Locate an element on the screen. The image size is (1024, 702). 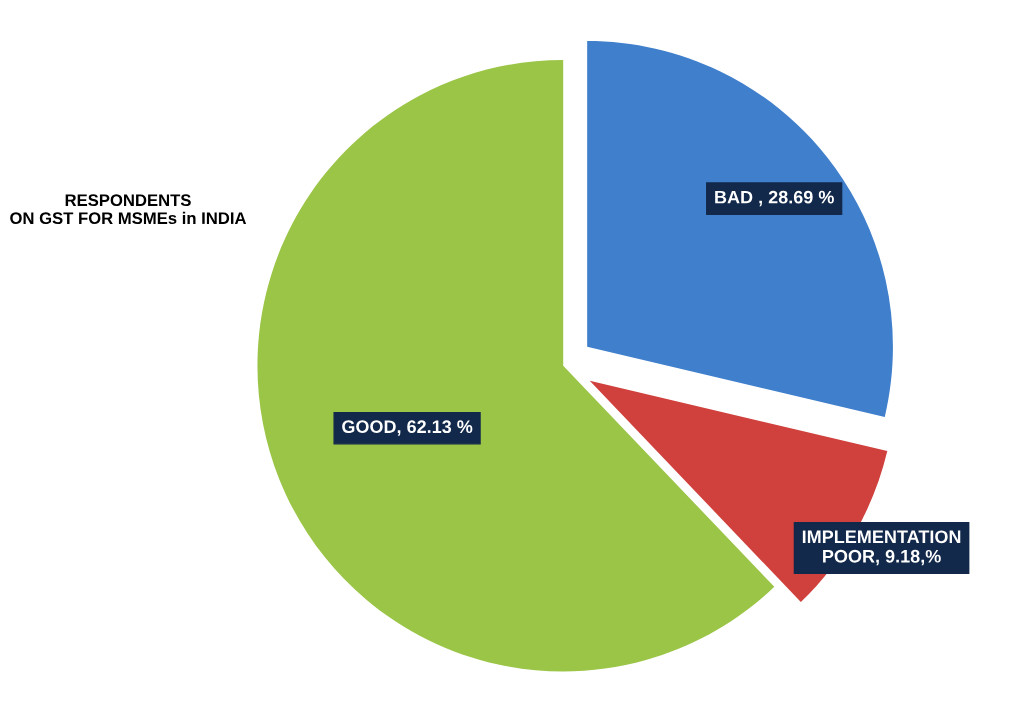
slice-label: IMPLEMENTATION POOR, 9.18,% is located at coordinates (881, 548).